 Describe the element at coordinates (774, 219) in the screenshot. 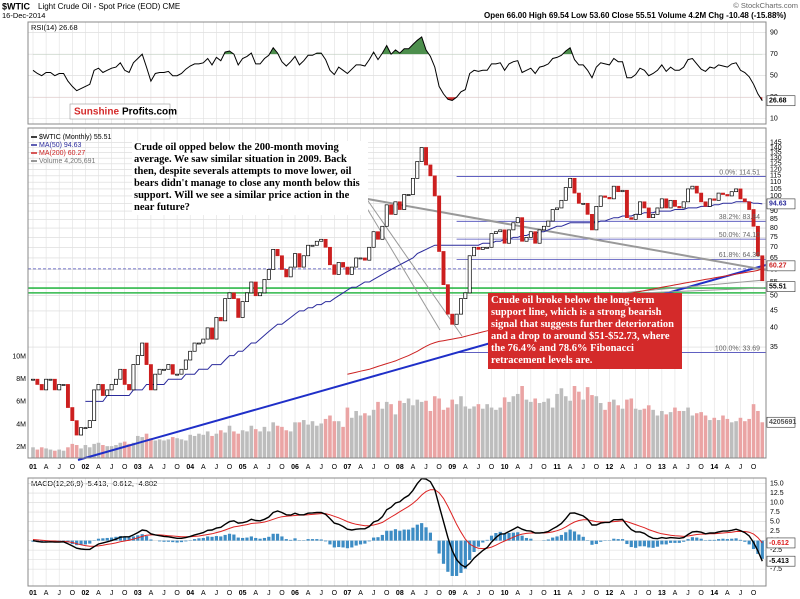

I see `y-tick-label: 85` at that location.